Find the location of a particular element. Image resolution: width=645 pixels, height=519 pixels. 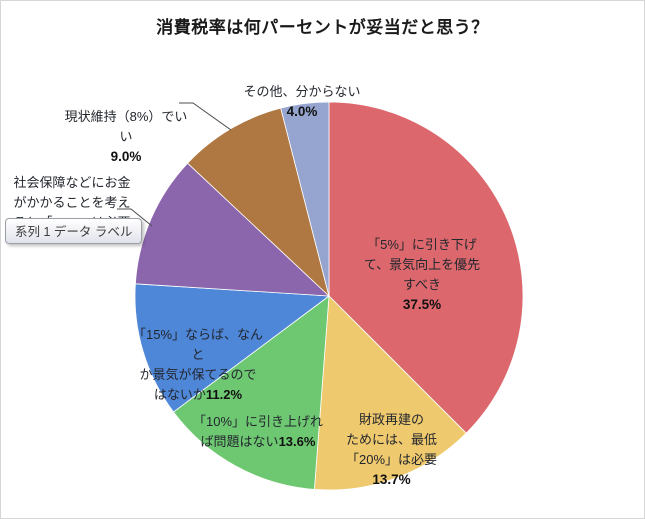

data-label-15pct-text: 「15%」ならば、なんと か景気が保てるので はないか is located at coordinates (198, 364).